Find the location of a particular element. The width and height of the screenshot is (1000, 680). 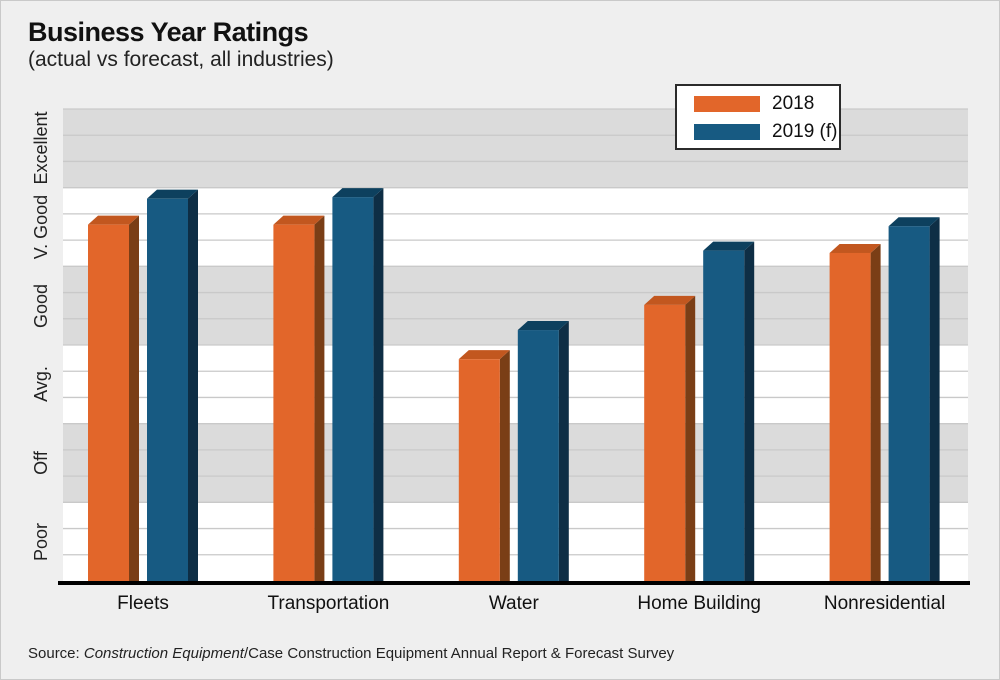

bar-side-2019 (f)-transportation is located at coordinates (378, 384).